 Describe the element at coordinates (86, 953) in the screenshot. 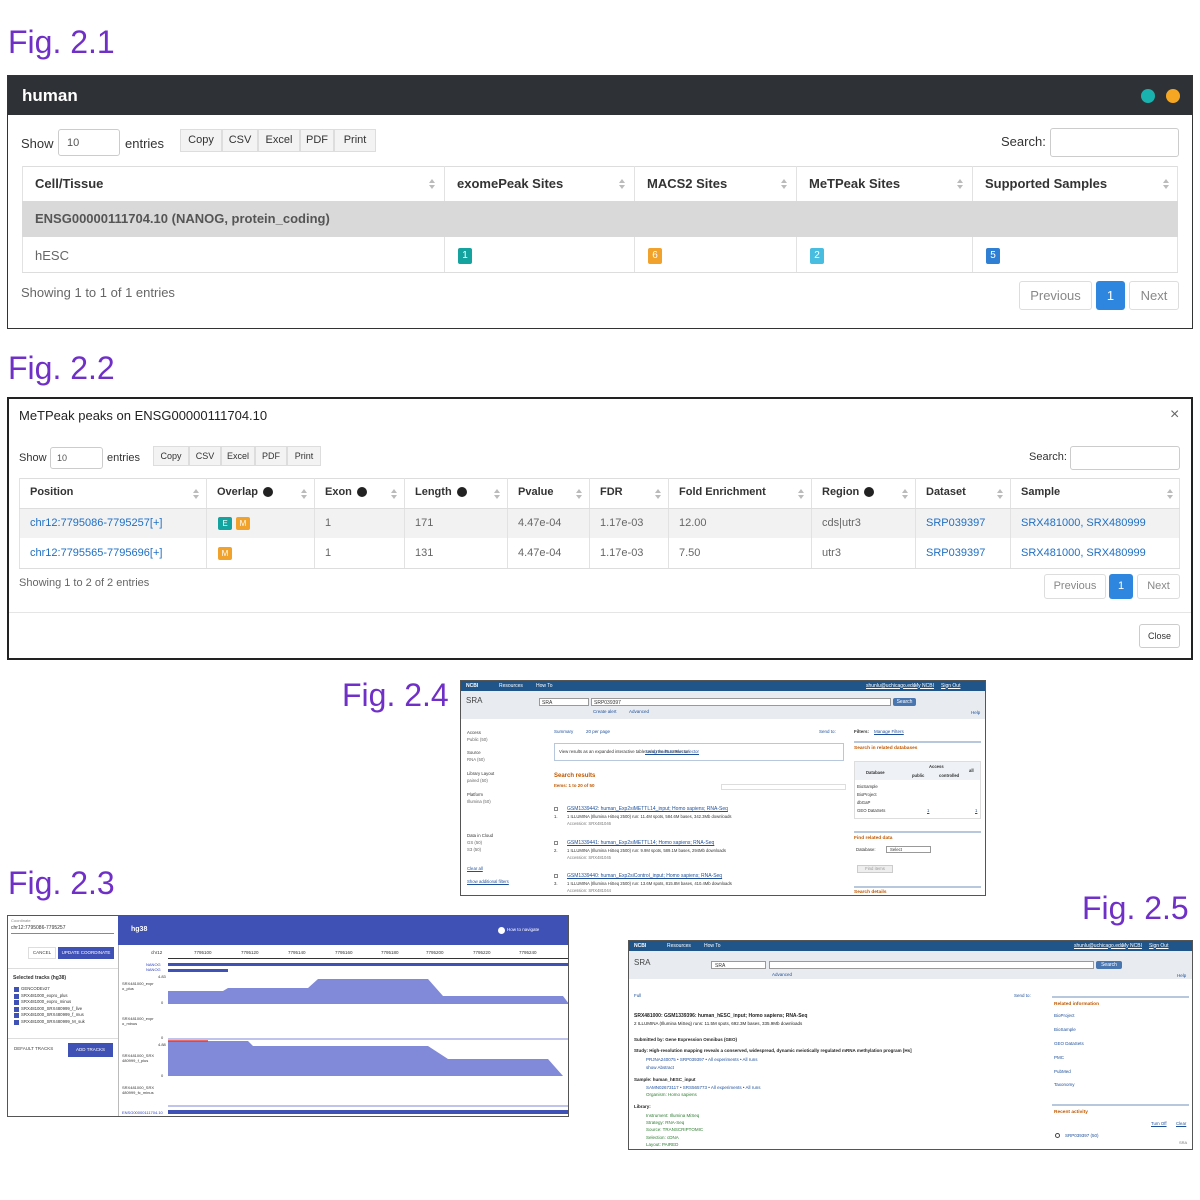

I see `update-button: UPDATE COORDINATE` at that location.